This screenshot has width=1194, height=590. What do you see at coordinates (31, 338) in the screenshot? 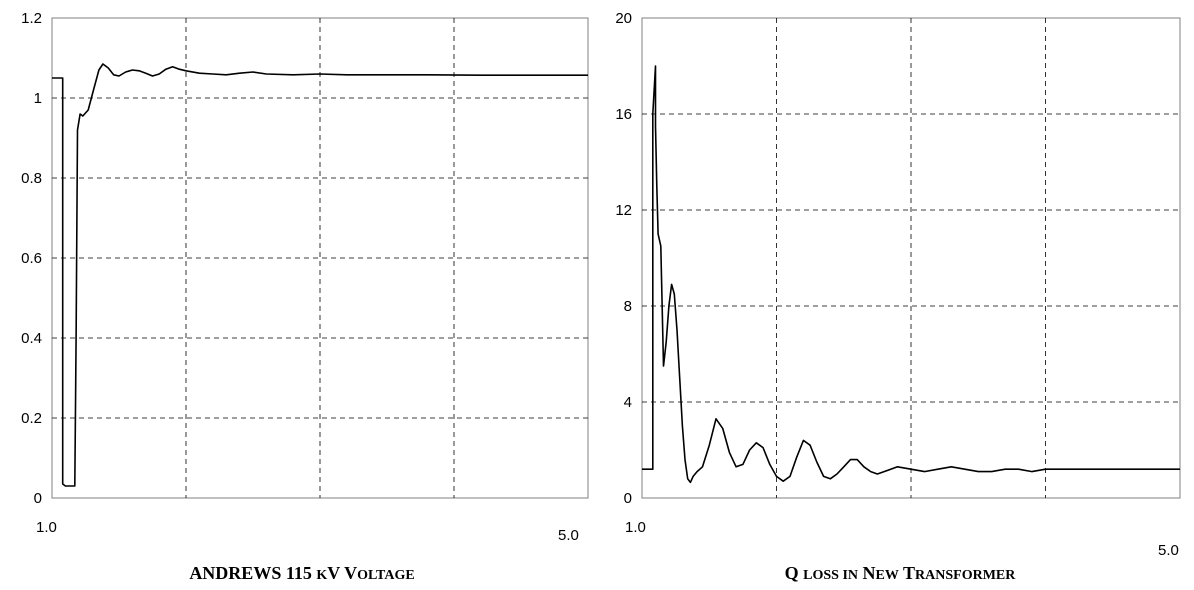
I see `voltage-y-tick-label: 0.4` at bounding box center [31, 338].